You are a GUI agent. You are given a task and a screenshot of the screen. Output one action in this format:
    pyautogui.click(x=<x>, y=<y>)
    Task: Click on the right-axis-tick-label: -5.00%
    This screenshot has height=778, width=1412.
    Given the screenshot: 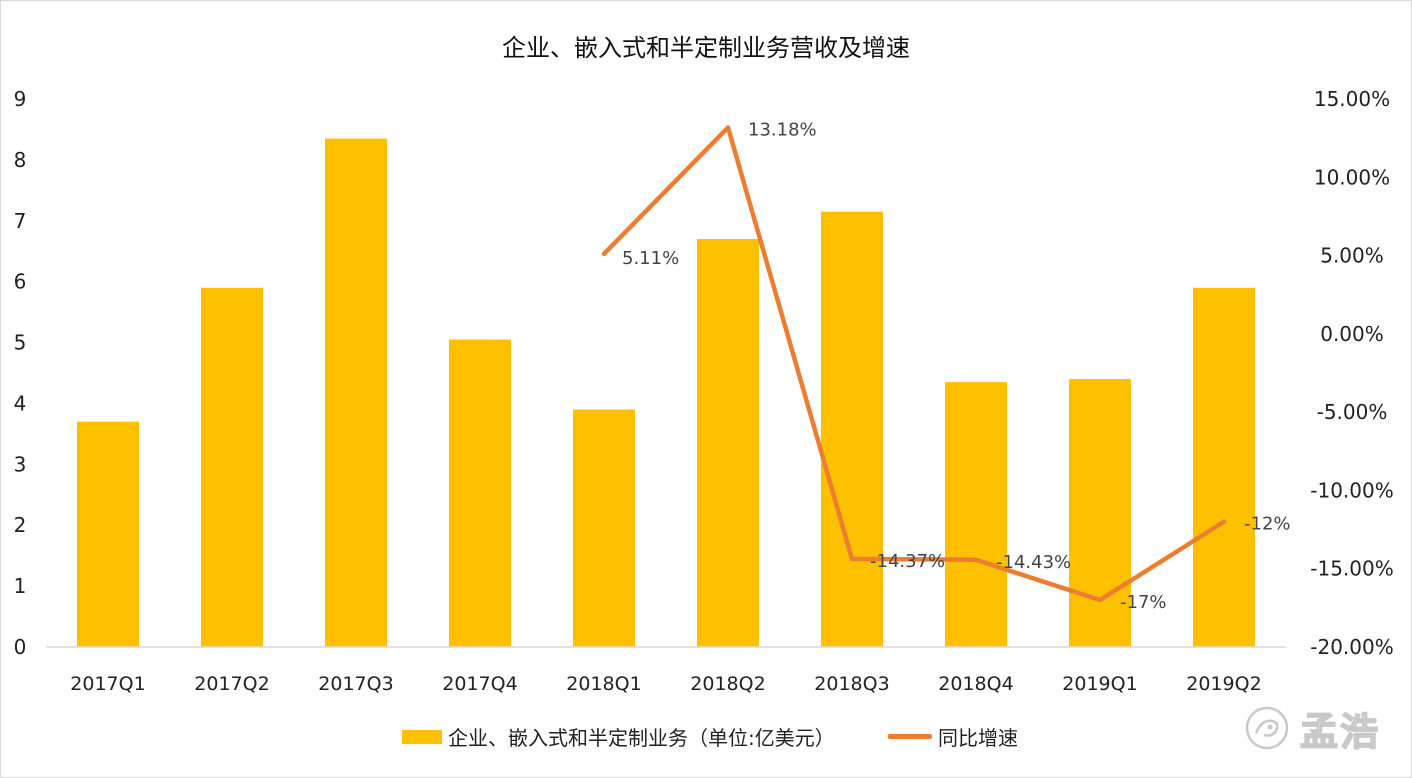 What is the action you would take?
    pyautogui.click(x=1352, y=412)
    